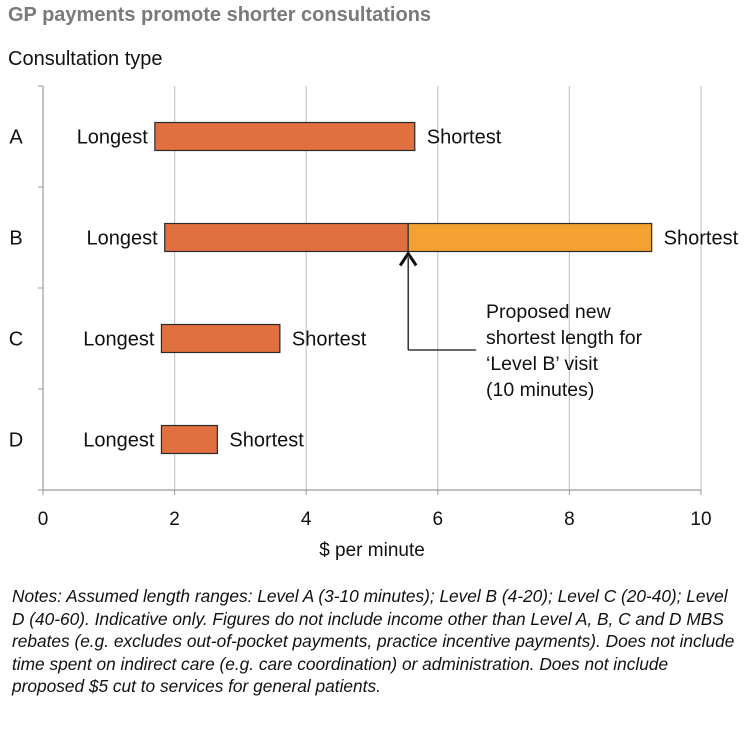 This screenshot has width=754, height=733. What do you see at coordinates (119, 441) in the screenshot?
I see `label-longest-D: Longest` at bounding box center [119, 441].